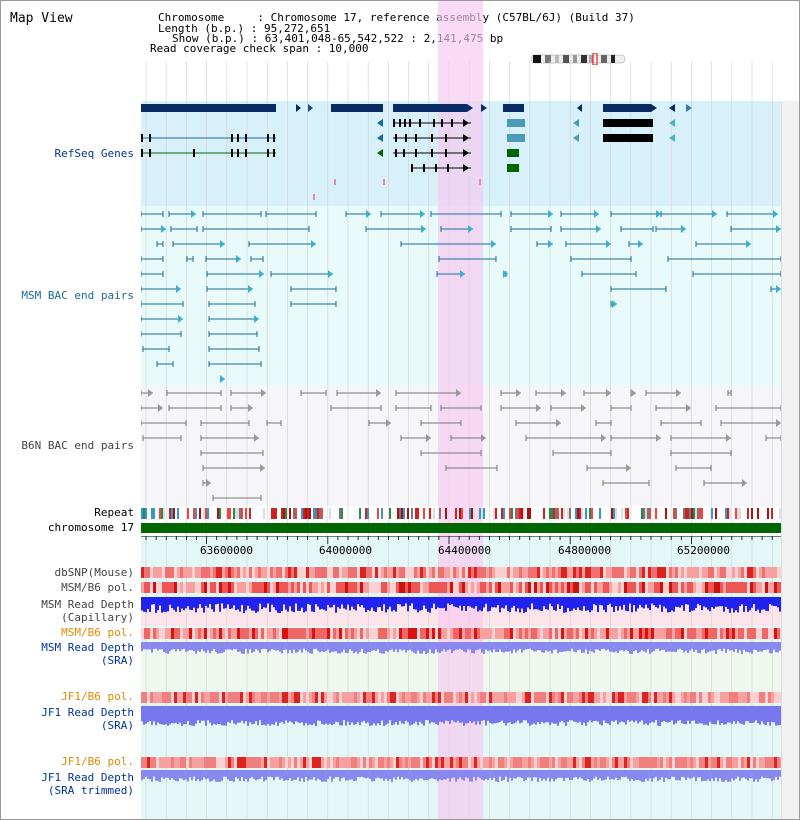  Describe the element at coordinates (461, 446) in the screenshot. I see `b6n-bac-pairs-track` at that location.